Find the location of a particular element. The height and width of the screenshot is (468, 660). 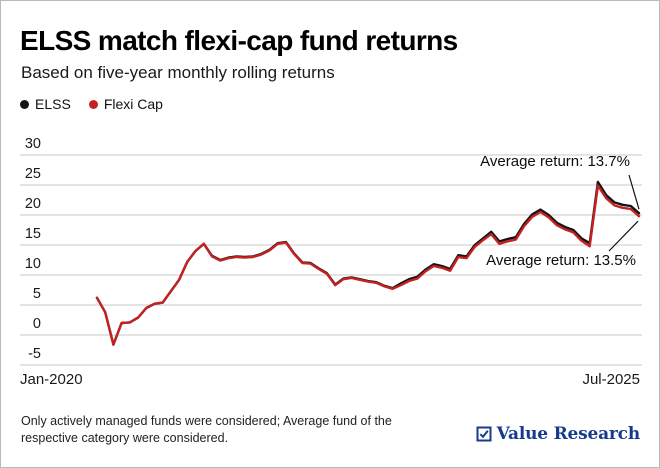

y-tick-label: 20 is located at coordinates (32, 204).